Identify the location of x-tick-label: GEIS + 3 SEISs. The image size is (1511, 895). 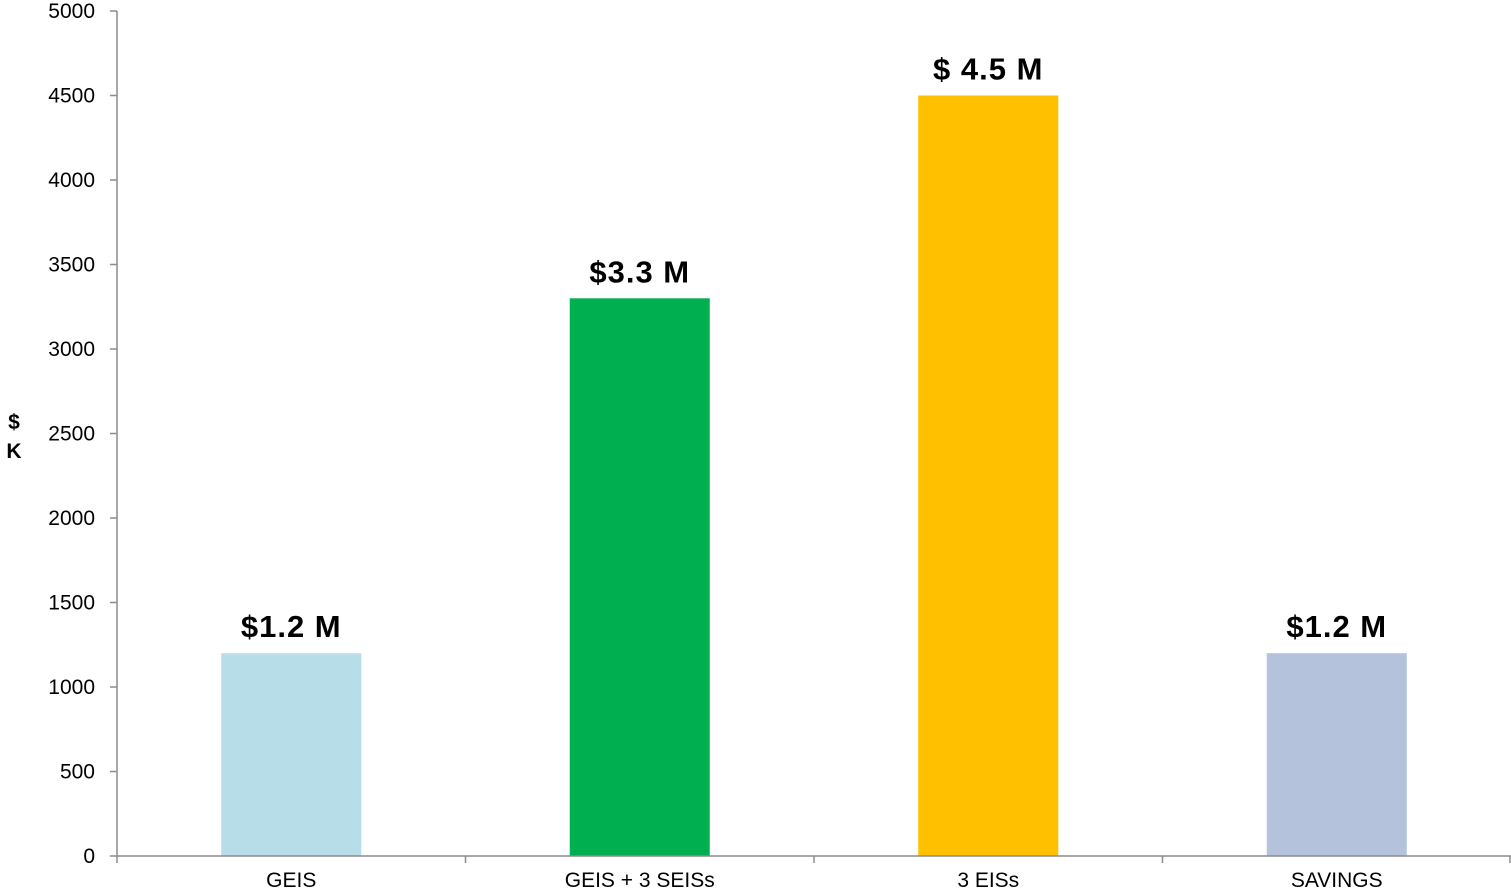
(640, 880).